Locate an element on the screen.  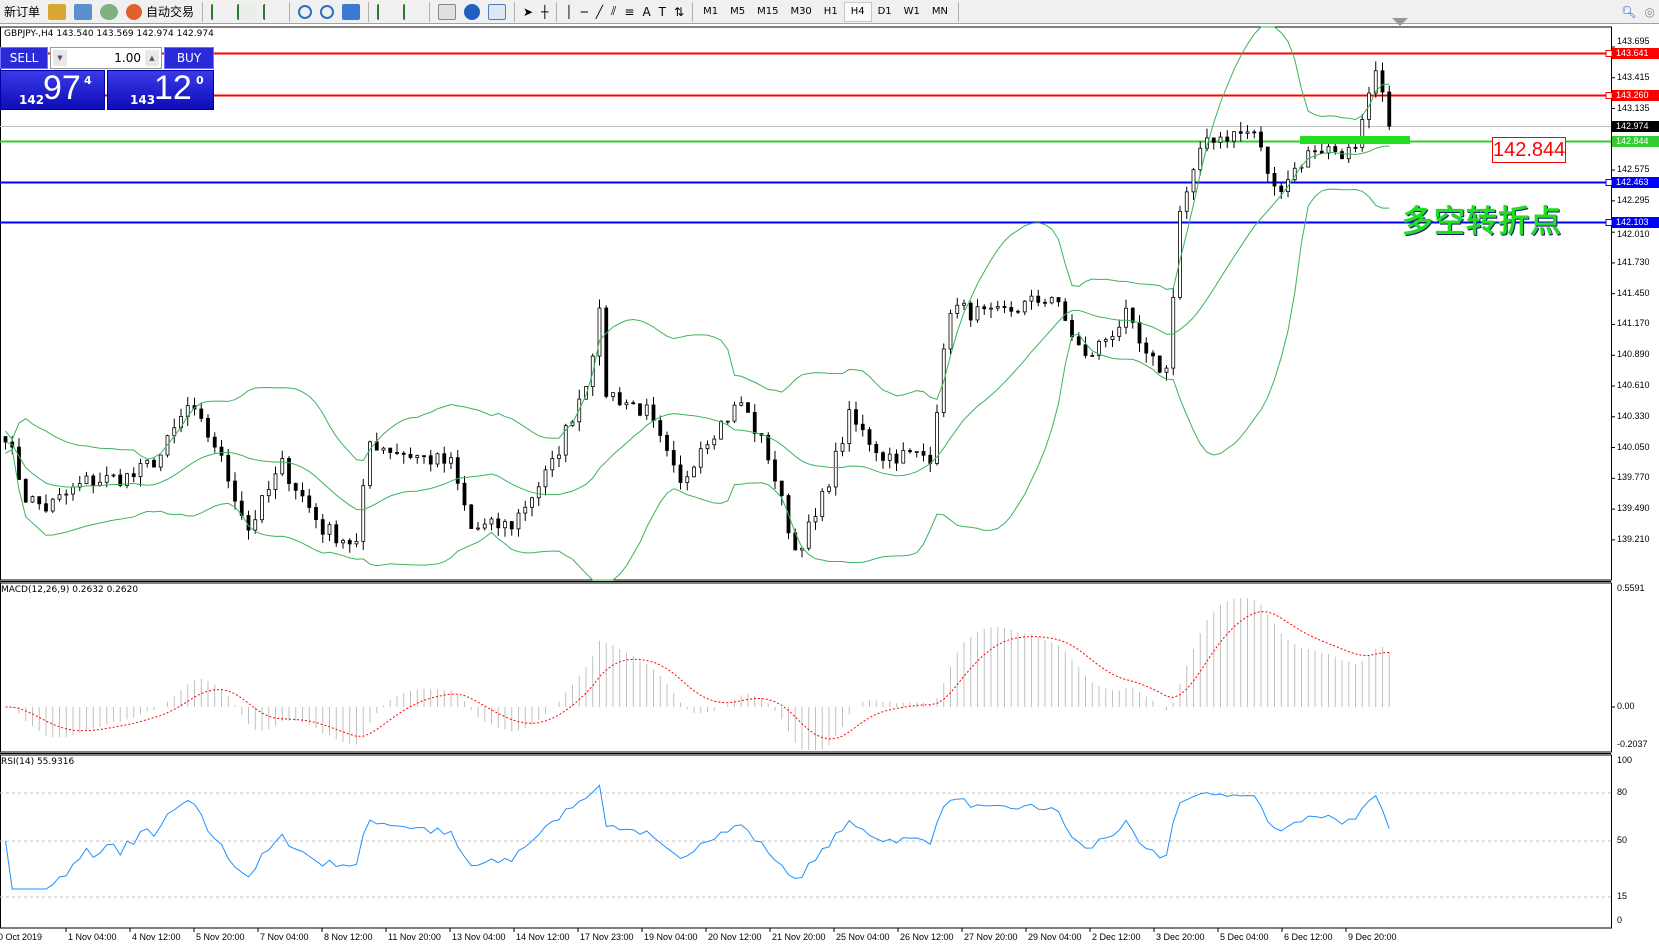
timeframe-bar: M1 M5 M15 M30 H1 H4 D1 W1 MN is located at coordinates (825, 11).